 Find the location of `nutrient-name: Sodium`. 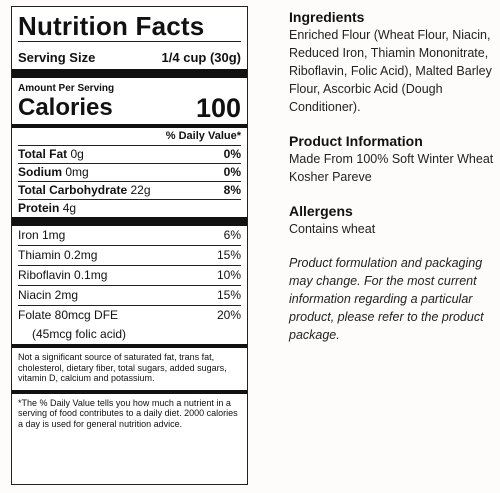

nutrient-name: Sodium is located at coordinates (40, 172).